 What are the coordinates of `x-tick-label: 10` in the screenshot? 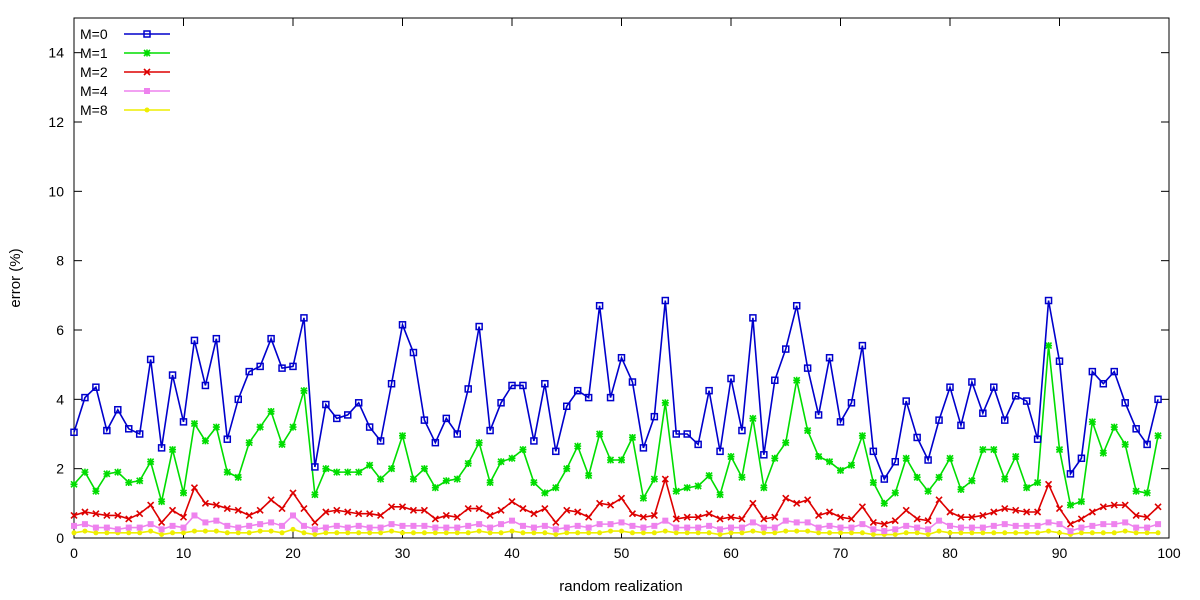 It's located at (184, 553).